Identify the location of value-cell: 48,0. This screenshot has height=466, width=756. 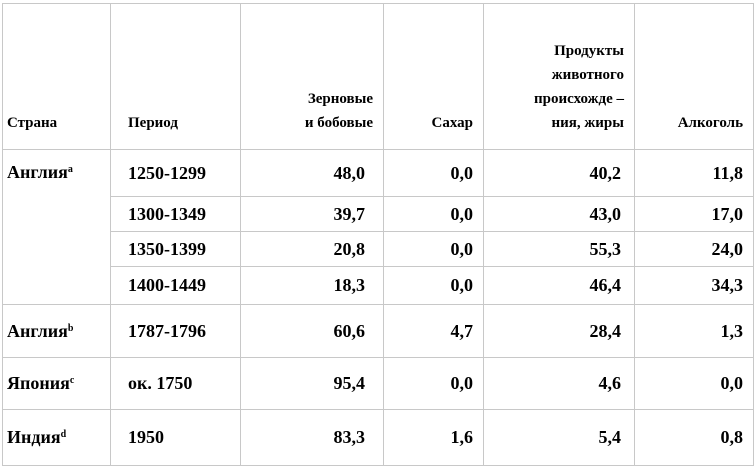
(312, 173).